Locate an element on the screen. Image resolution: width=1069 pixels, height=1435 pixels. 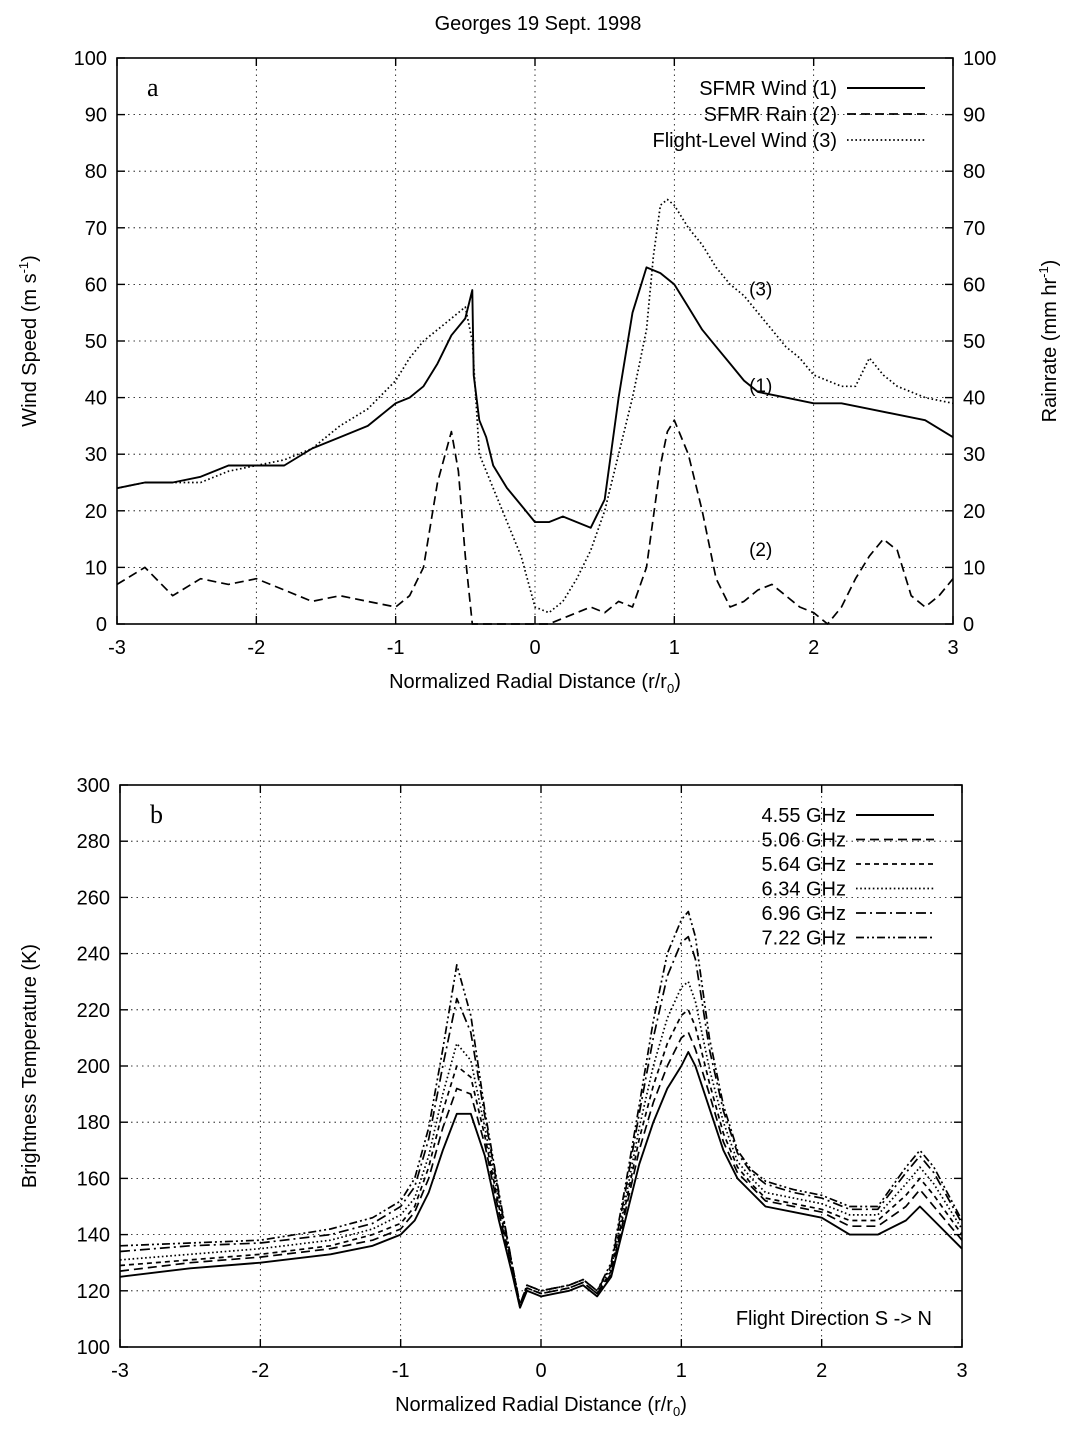
panel-b-ytick-label: 280 is located at coordinates (93, 842).